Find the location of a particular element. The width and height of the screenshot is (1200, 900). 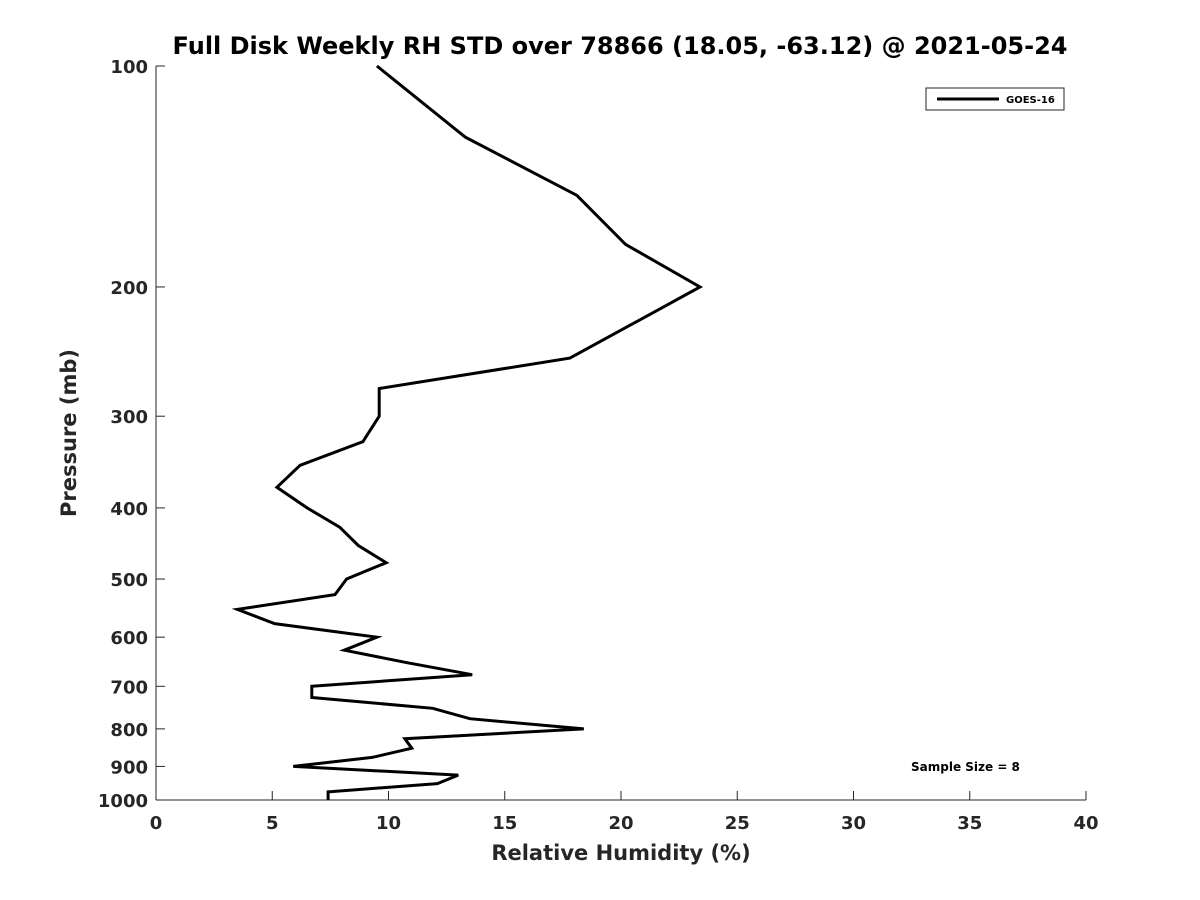

x-tick-label: 0 is located at coordinates (156, 823).